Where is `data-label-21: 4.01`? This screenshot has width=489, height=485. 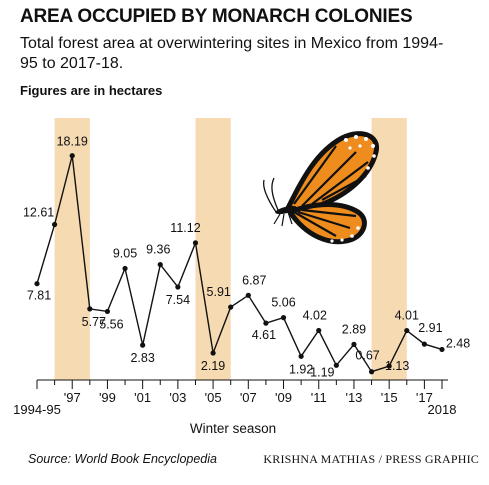
data-label-21: 4.01 is located at coordinates (407, 316).